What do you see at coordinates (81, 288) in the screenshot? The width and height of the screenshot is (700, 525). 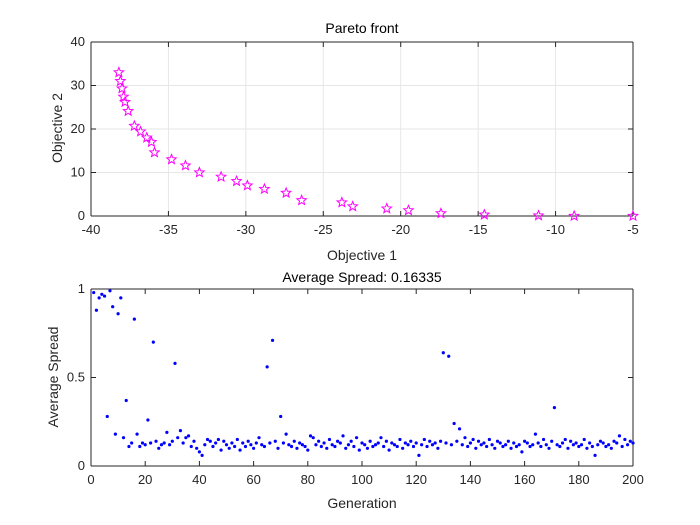 I see `average-spread-y-tick-label: 1` at bounding box center [81, 288].